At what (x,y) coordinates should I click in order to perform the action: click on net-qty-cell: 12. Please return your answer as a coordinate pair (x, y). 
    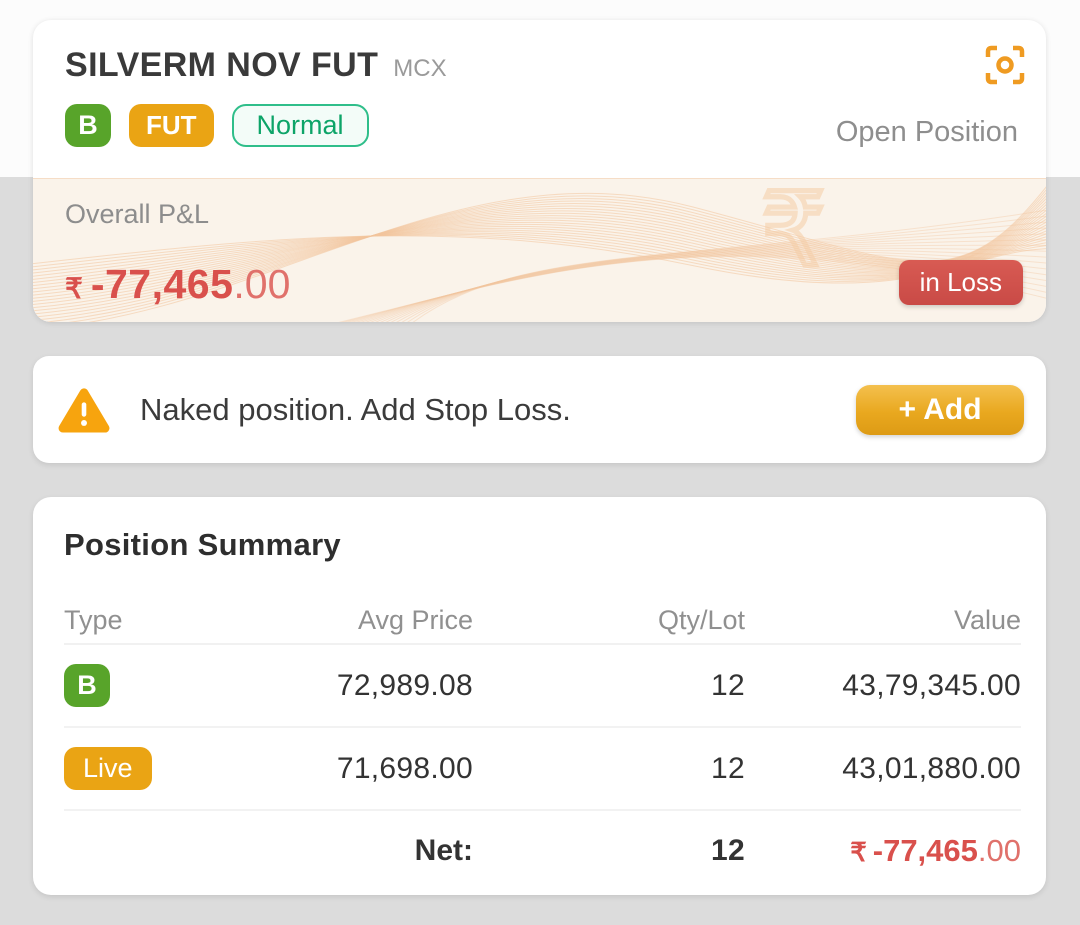
    Looking at the image, I should click on (728, 850).